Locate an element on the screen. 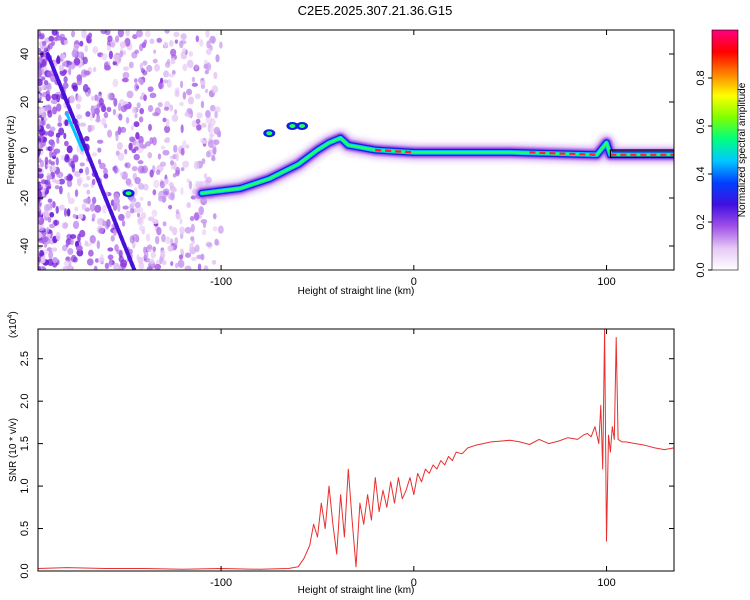 This screenshot has height=600, width=750. snr-x-axis-title: Height of straight line (km) is located at coordinates (356, 590).